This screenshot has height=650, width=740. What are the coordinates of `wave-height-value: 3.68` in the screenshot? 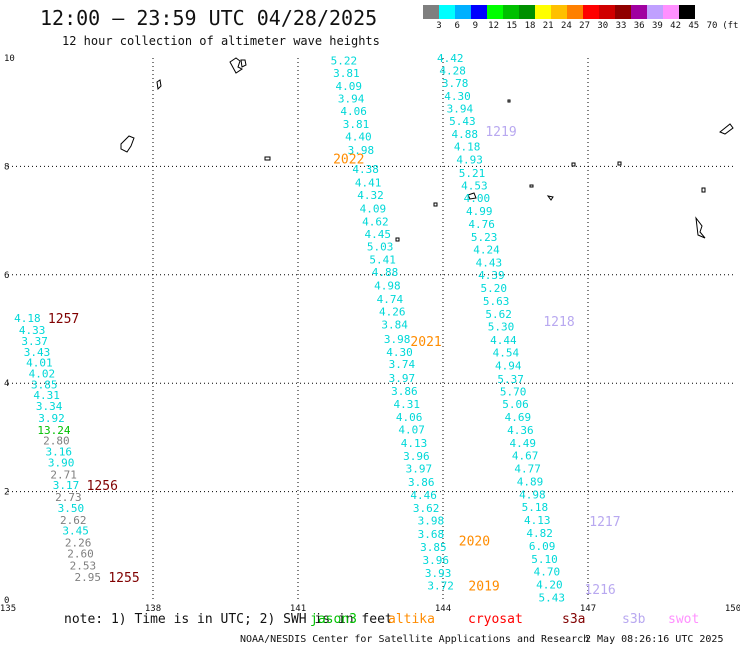 It's located at (431, 534).